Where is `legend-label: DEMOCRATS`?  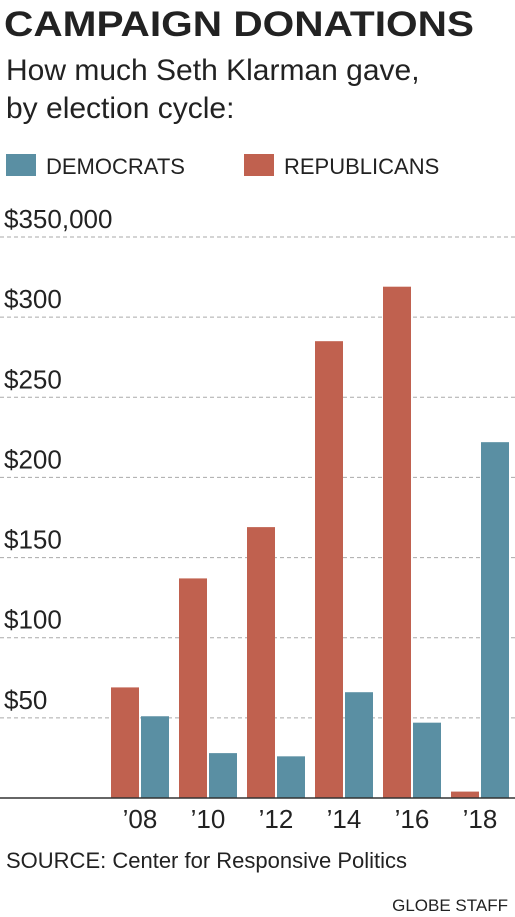 legend-label: DEMOCRATS is located at coordinates (115, 166).